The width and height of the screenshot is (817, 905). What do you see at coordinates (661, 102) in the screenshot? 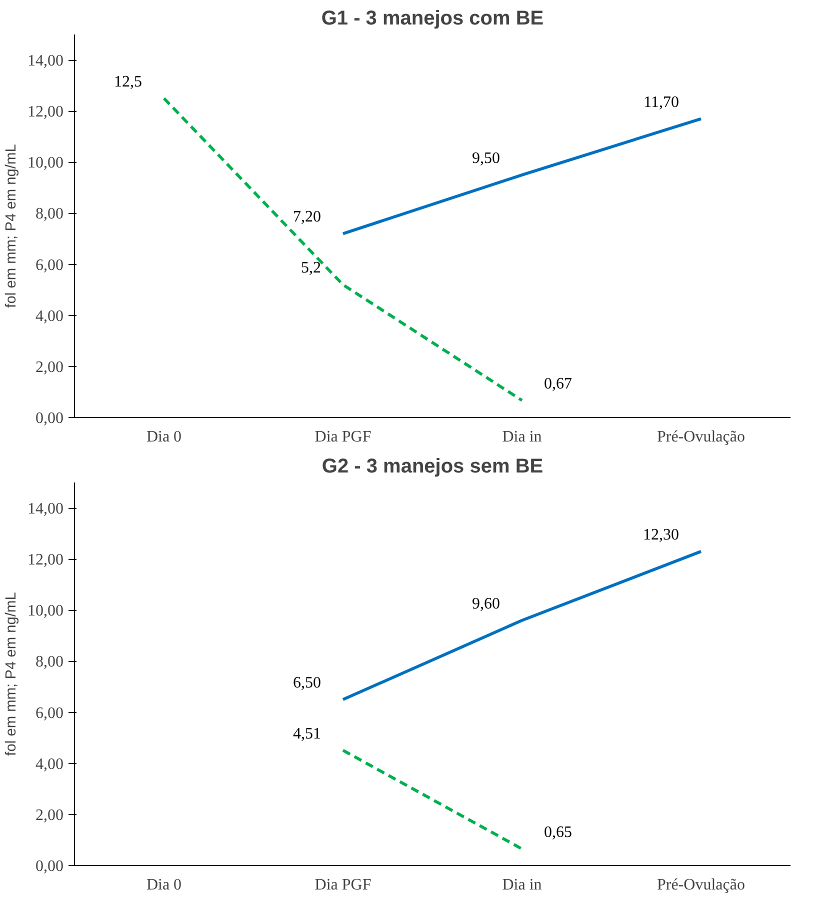
I see `data-label: 11,70` at bounding box center [661, 102].